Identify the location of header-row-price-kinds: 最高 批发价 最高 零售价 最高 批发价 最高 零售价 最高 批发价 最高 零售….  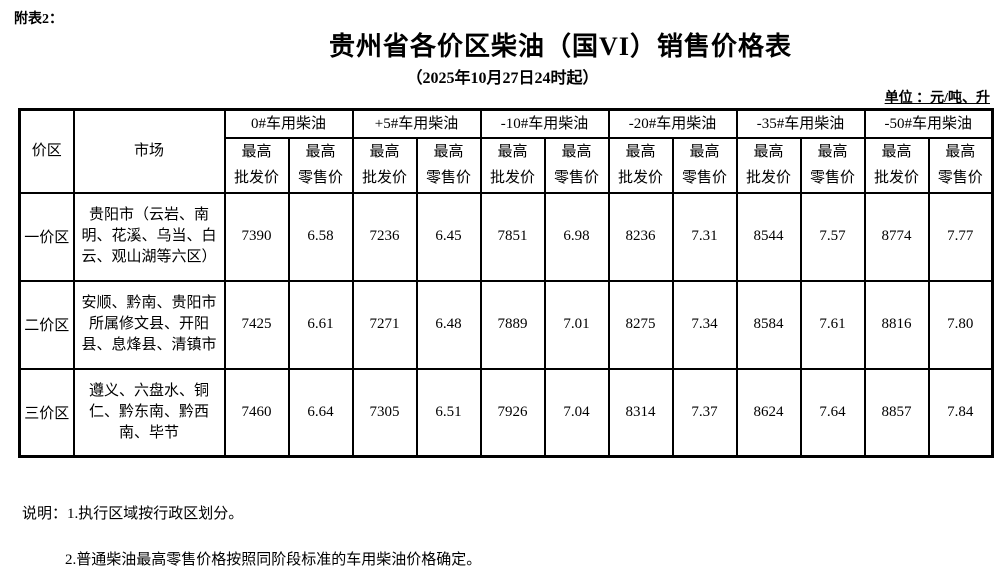
(507, 165).